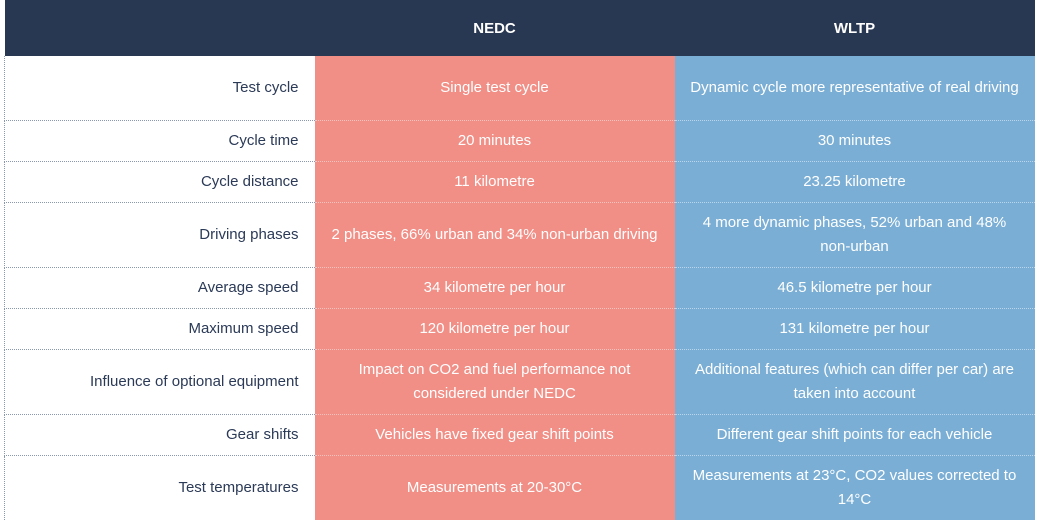  What do you see at coordinates (159, 487) in the screenshot?
I see `row-label: Test temperatures` at bounding box center [159, 487].